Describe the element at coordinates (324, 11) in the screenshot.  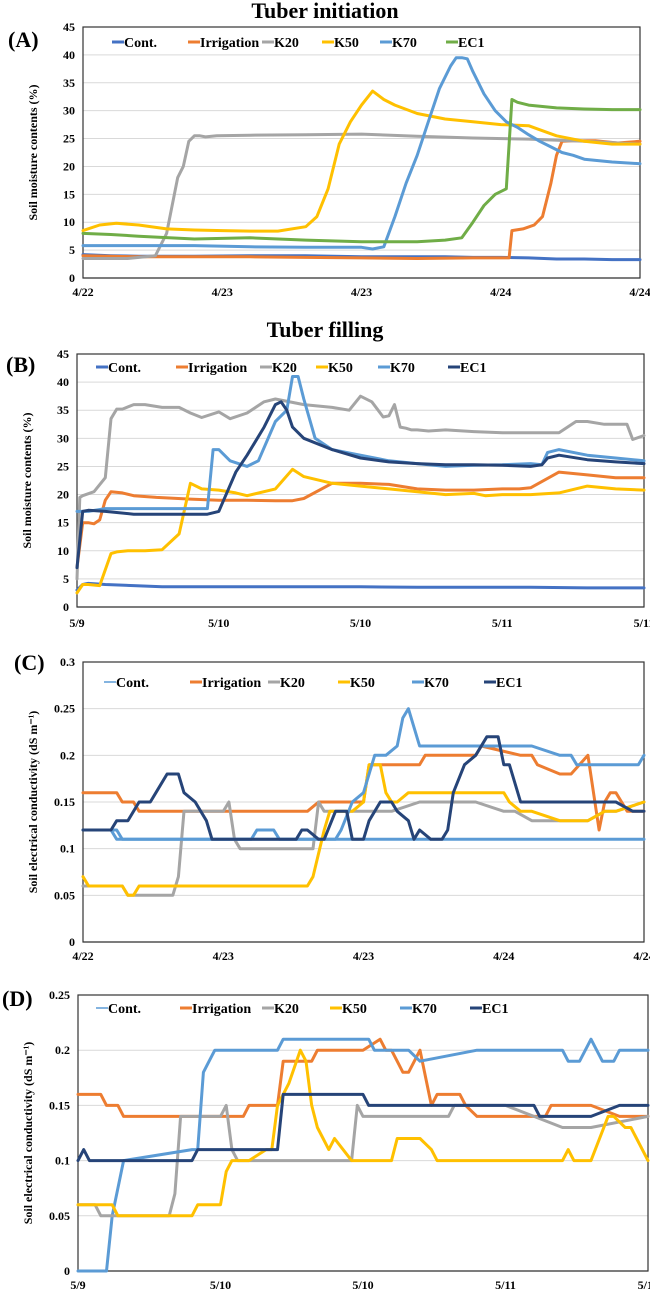
I see `chart-title: Tuber initiation` at that location.